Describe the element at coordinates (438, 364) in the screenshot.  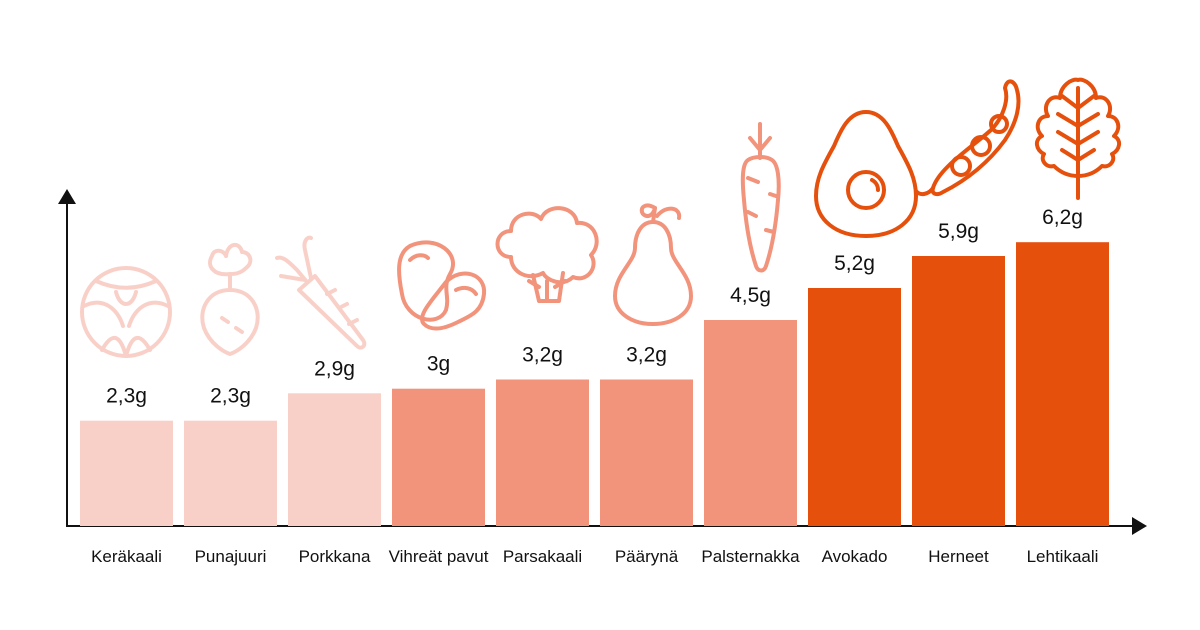
I see `value-label-4: 3g` at that location.